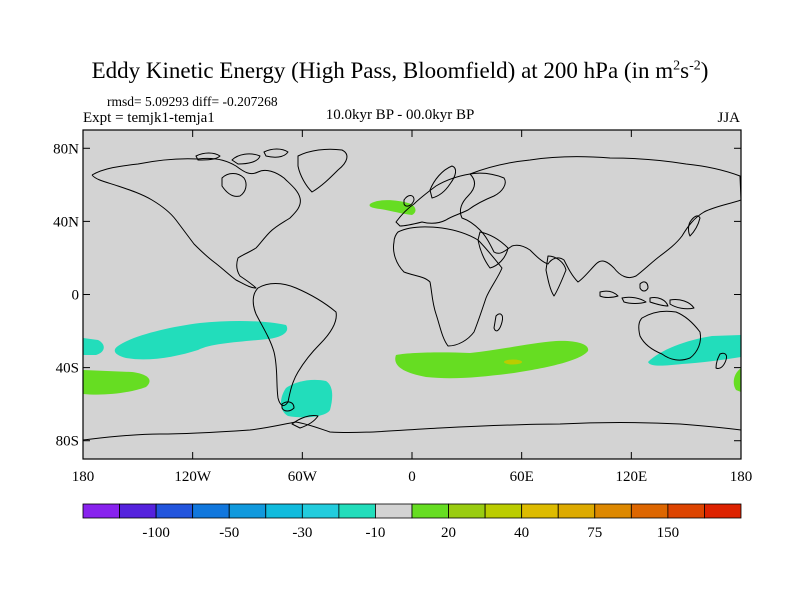 This screenshot has width=800, height=600. Describe the element at coordinates (76, 296) in the screenshot. I see `y-tick-label: 0` at that location.